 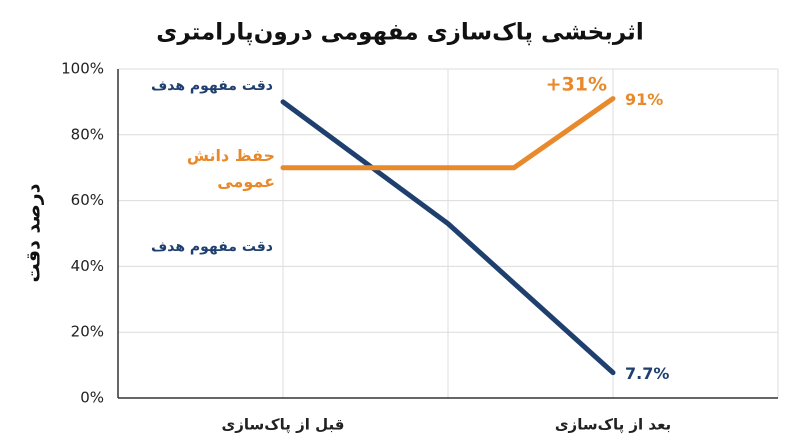 What do you see at coordinates (576, 85) in the screenshot?
I see `annotation: +31%` at bounding box center [576, 85].